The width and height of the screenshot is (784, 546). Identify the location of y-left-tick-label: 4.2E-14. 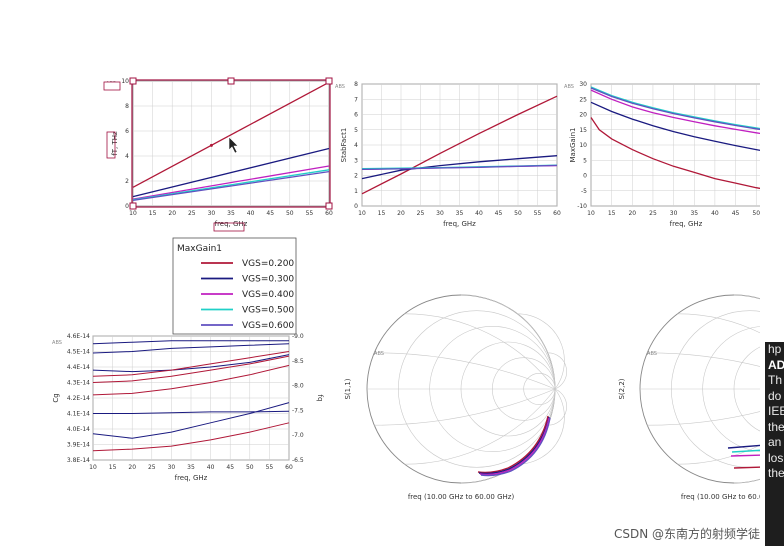
(78, 398).